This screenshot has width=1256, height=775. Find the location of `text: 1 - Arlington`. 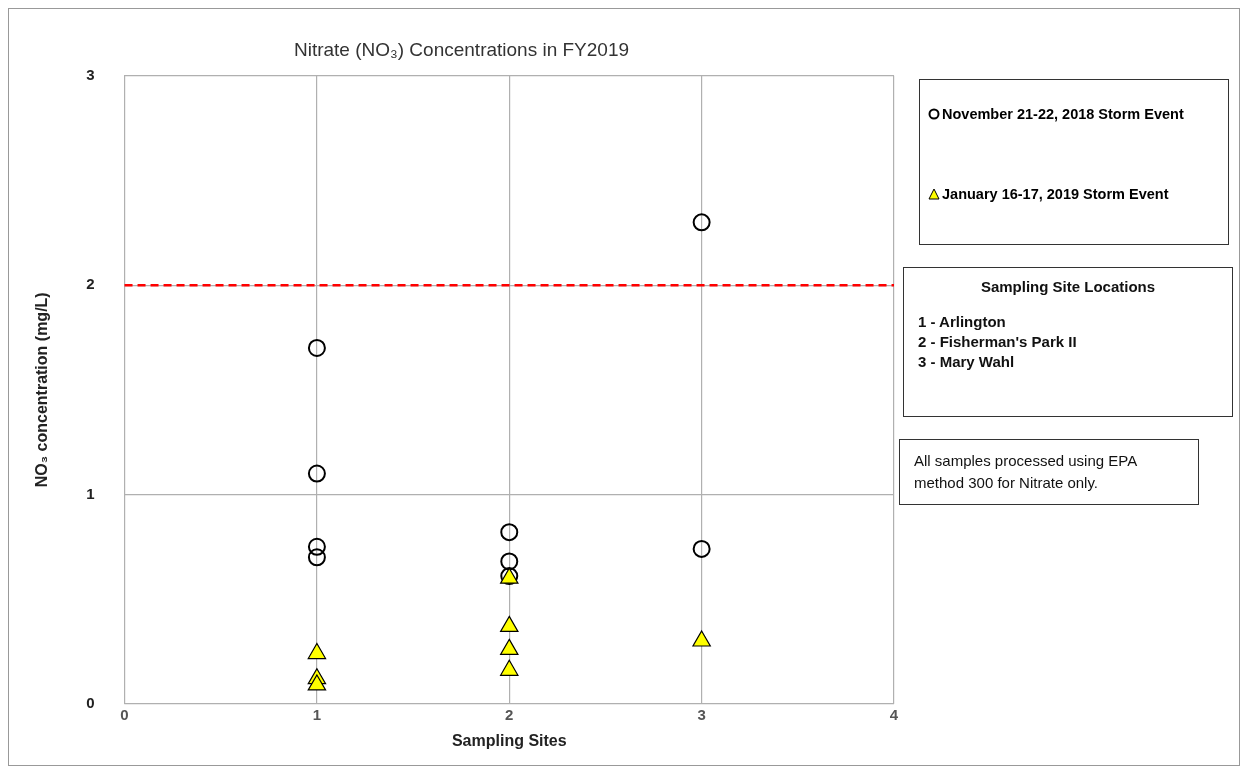

text: 1 - Arlington is located at coordinates (962, 321).